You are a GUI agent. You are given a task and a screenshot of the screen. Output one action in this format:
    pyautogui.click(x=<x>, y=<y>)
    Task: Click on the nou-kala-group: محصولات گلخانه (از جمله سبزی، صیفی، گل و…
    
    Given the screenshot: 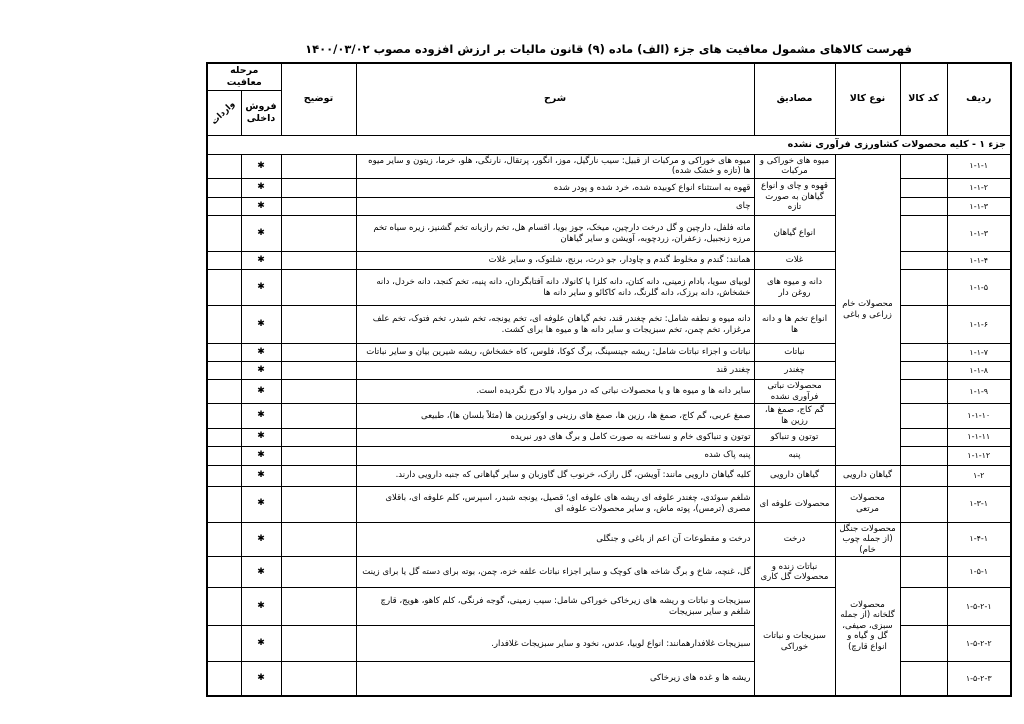 What is the action you would take?
    pyautogui.click(x=867, y=626)
    